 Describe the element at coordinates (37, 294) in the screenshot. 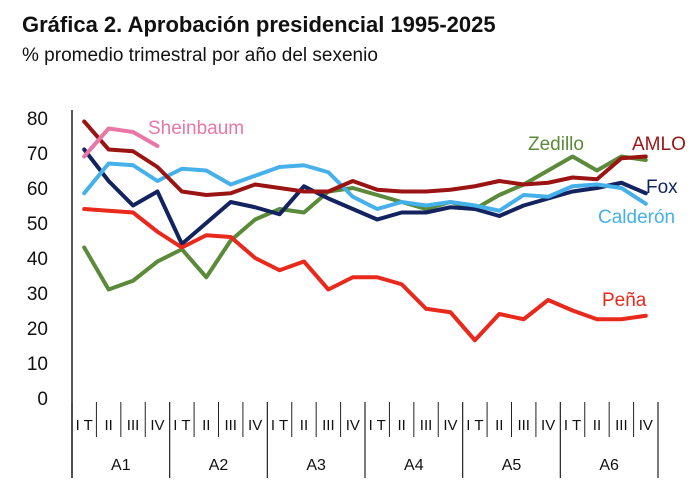

I see `y-tick-label: 30` at that location.